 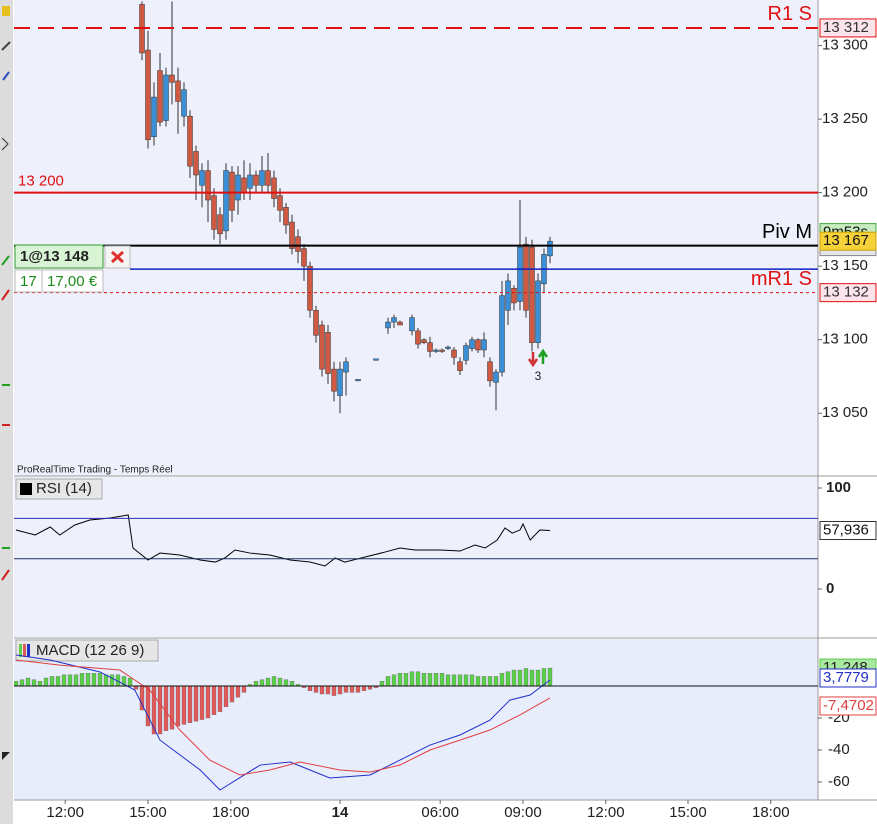 I want to click on y-tick-label: 13 150, so click(x=845, y=265).